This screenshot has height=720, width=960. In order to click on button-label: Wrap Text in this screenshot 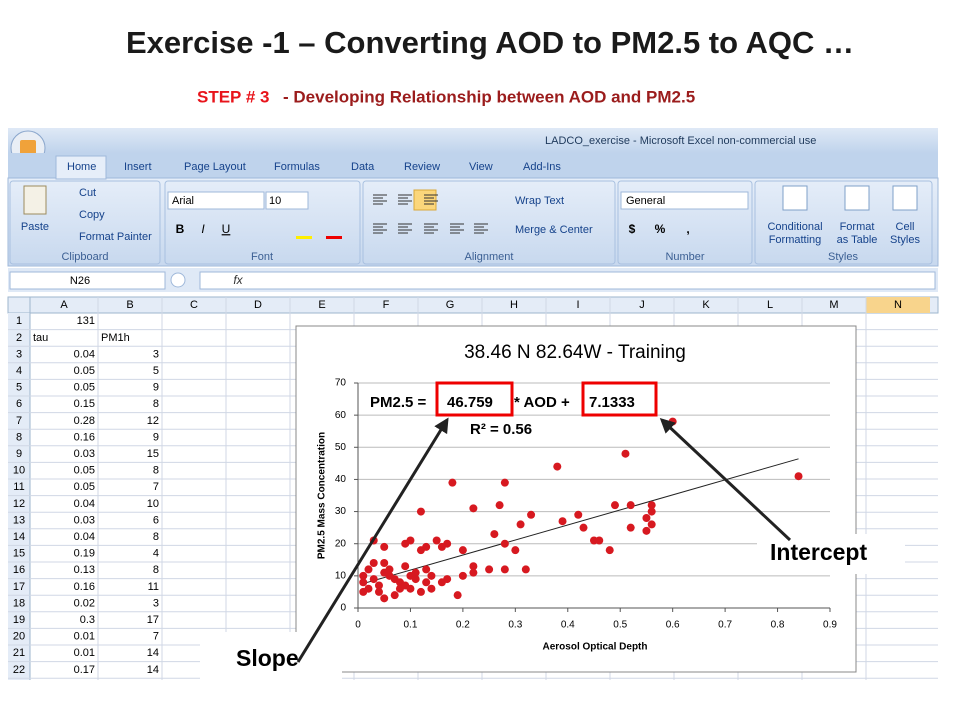, I will do `click(539, 201)`.